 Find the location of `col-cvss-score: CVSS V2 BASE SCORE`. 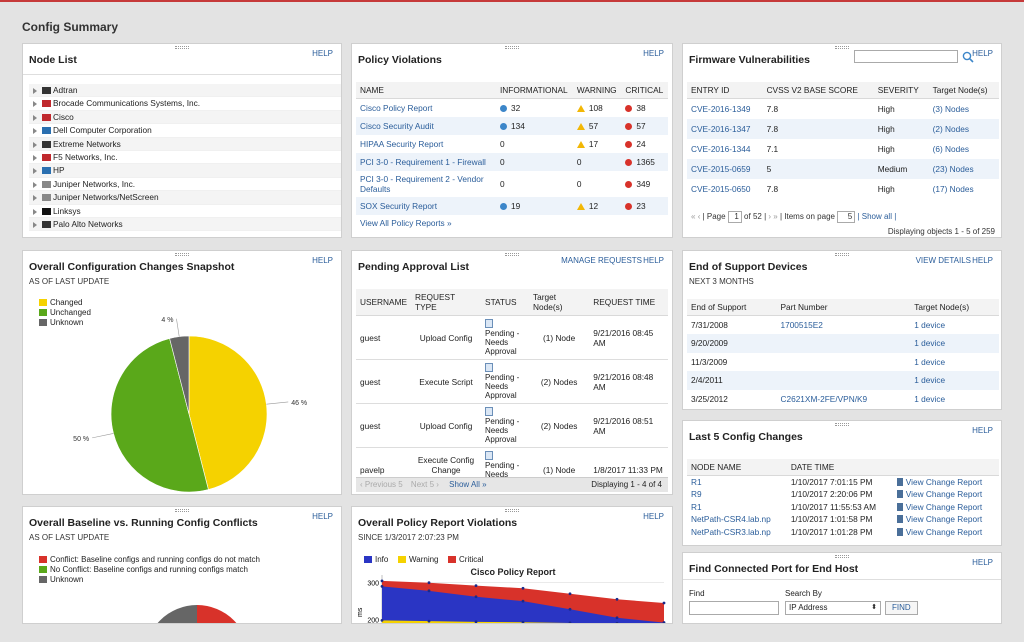

col-cvss-score: CVSS V2 BASE SCORE is located at coordinates (818, 90).